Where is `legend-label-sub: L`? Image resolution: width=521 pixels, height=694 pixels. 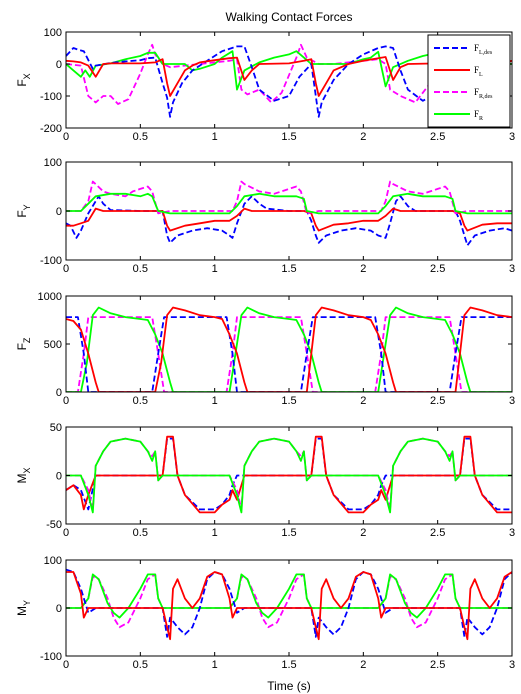
legend-label-sub: L is located at coordinates (481, 75).